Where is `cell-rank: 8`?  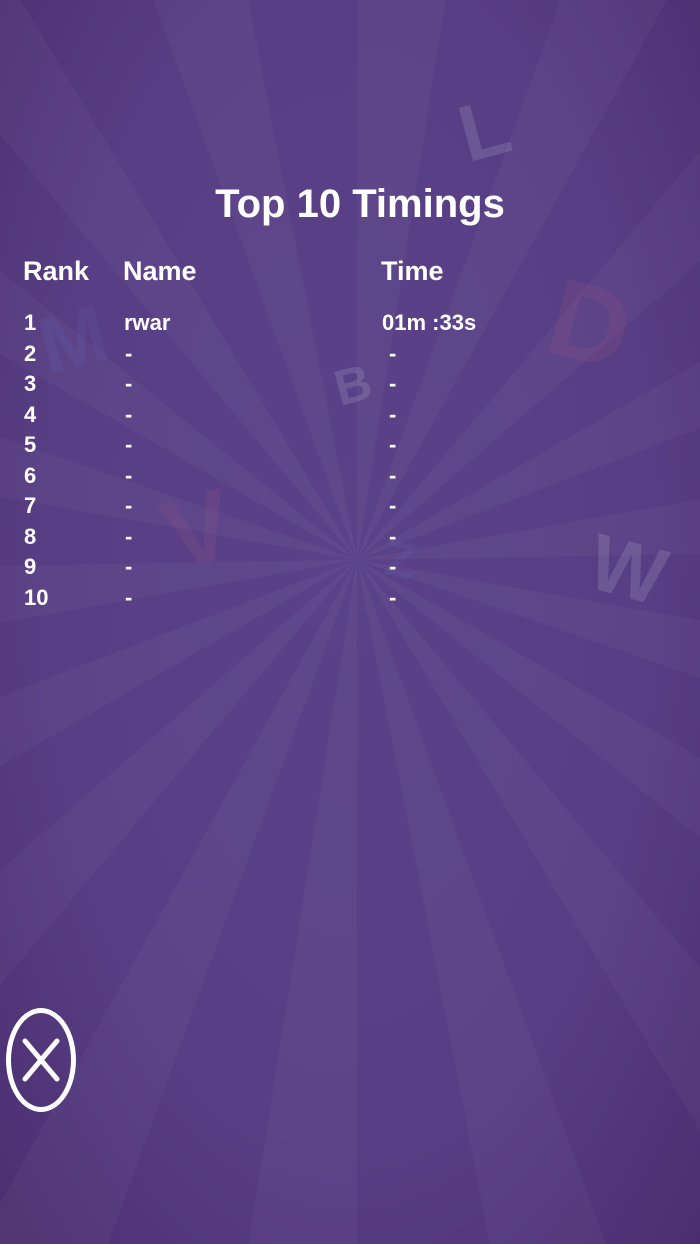 cell-rank: 8 is located at coordinates (30, 536).